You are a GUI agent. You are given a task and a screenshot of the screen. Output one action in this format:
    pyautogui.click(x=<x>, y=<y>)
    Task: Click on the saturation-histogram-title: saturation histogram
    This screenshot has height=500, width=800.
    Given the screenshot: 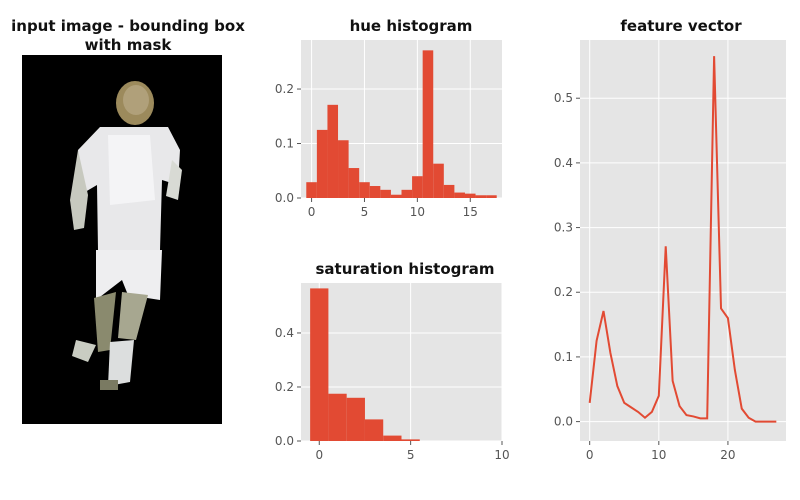 What is the action you would take?
    pyautogui.click(x=404, y=269)
    